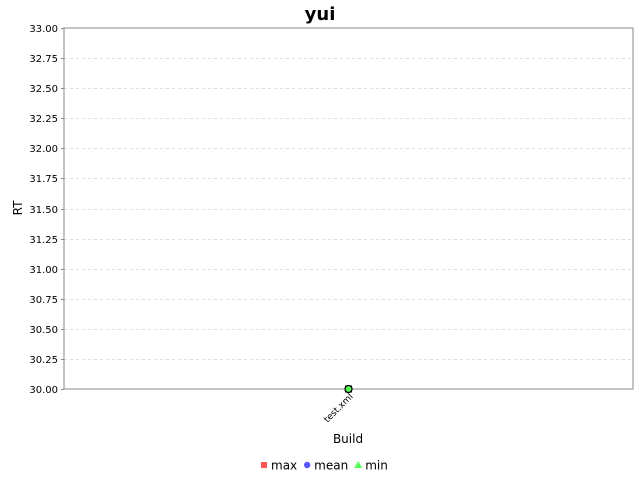 Image resolution: width=640 pixels, height=480 pixels. I want to click on y-tick-label: 30.25, so click(43, 360).